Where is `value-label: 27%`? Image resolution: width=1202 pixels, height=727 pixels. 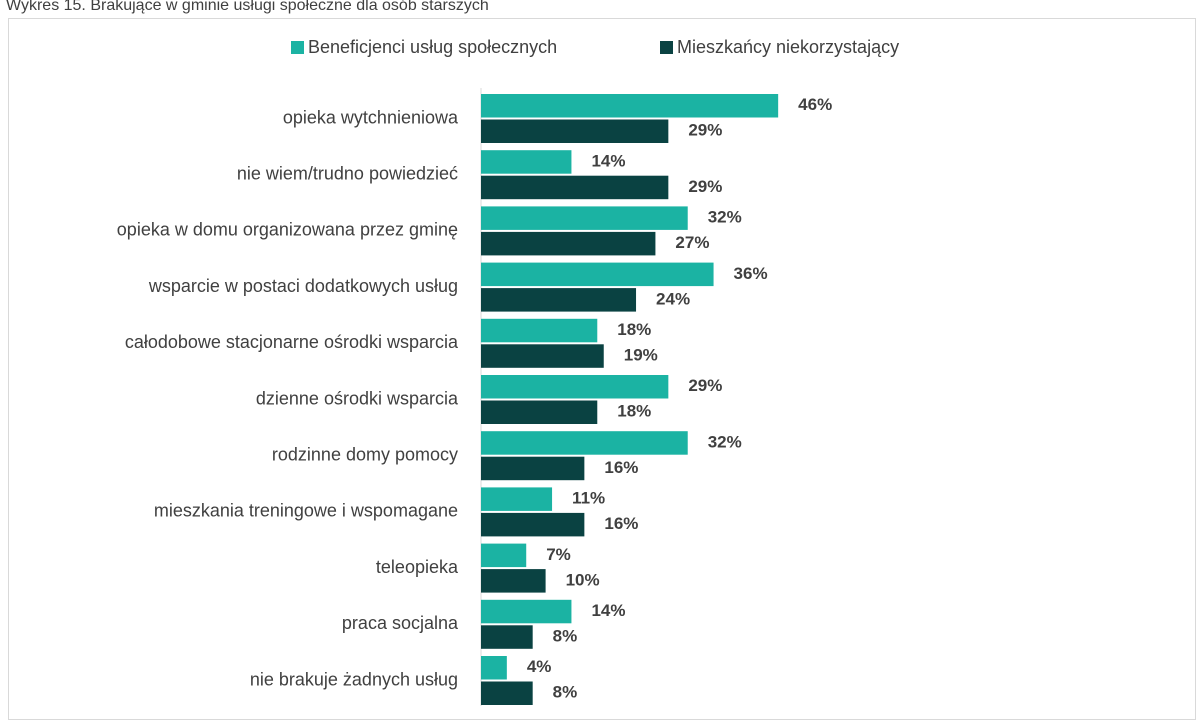 value-label: 27% is located at coordinates (692, 242).